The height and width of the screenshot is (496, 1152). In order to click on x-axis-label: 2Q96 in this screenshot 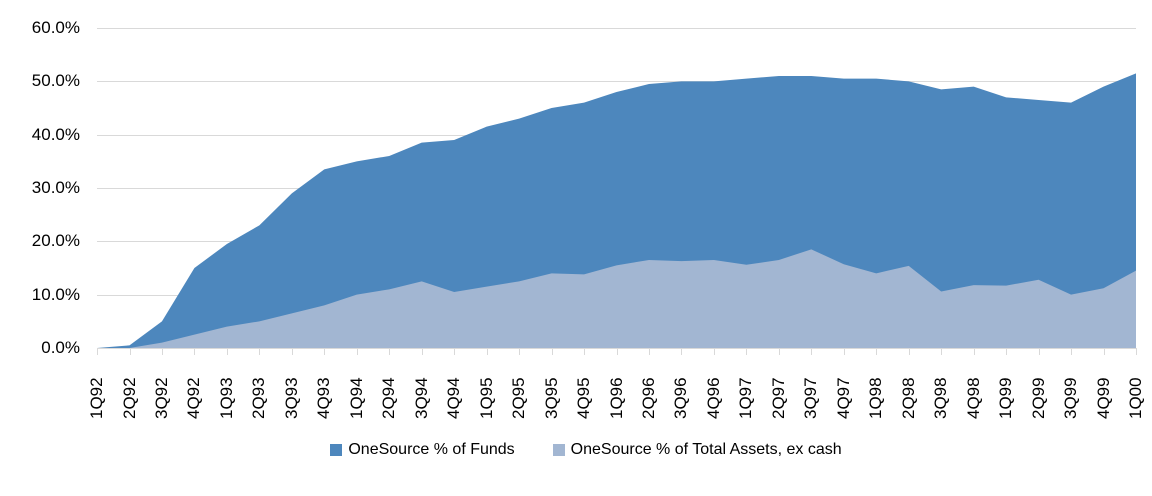, I will do `click(648, 398)`.